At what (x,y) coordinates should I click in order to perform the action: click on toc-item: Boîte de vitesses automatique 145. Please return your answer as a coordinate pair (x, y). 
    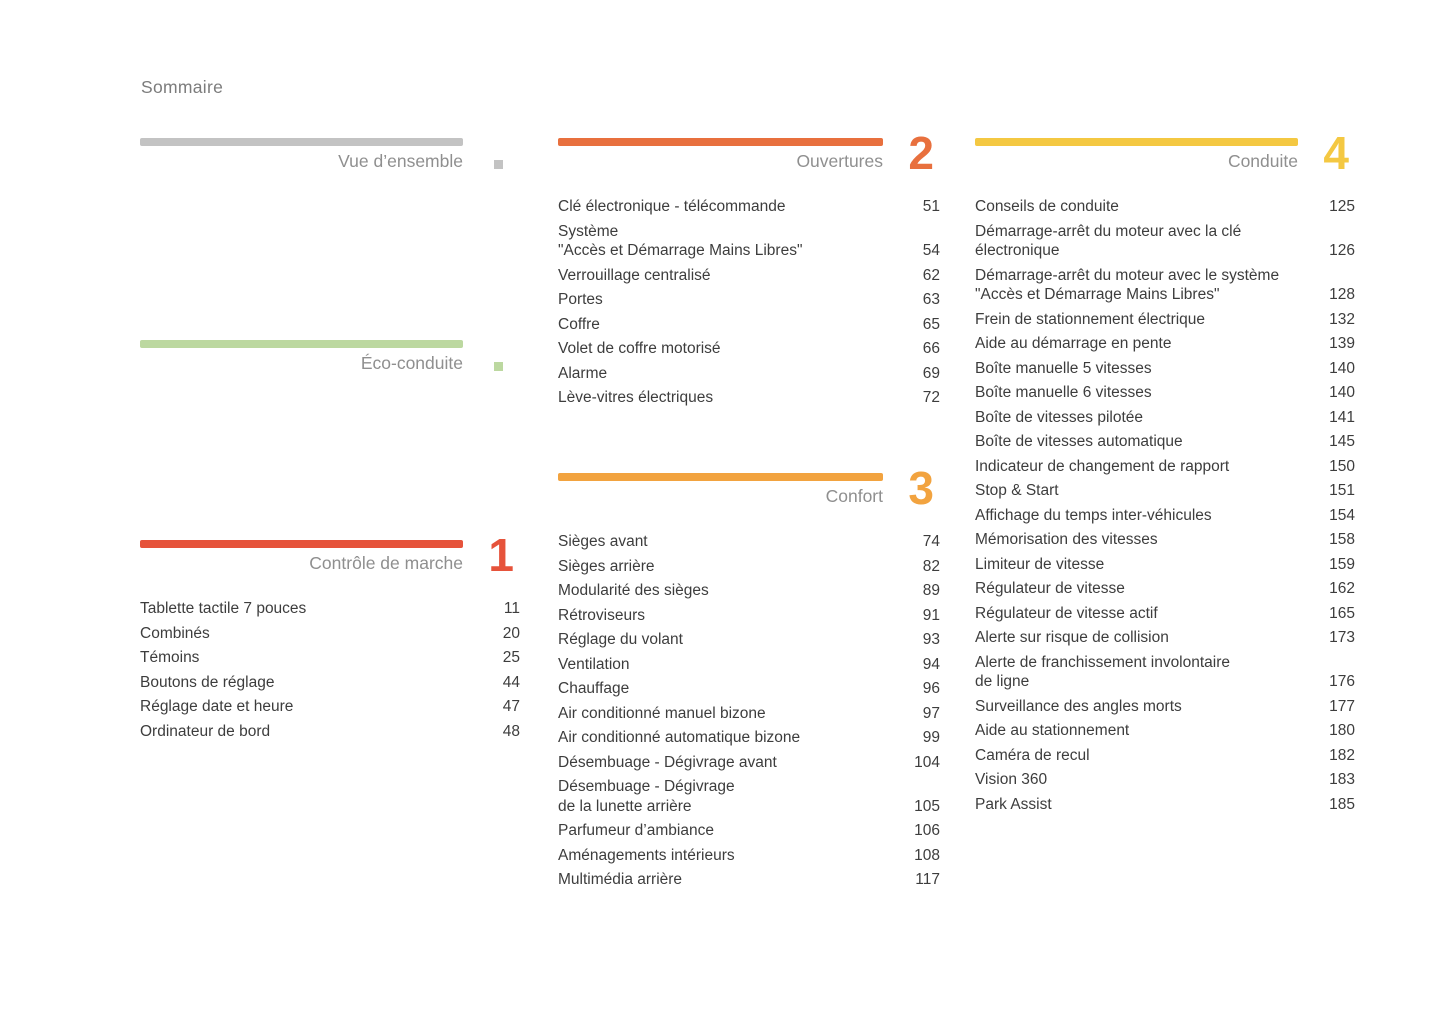
    Looking at the image, I should click on (1165, 442).